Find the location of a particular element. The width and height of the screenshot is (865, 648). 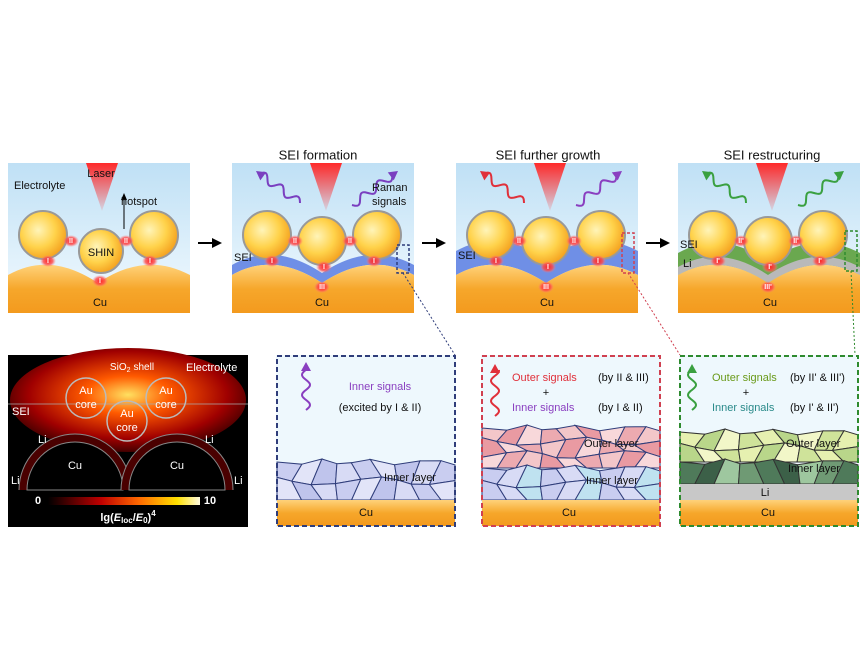

label: SHIN is located at coordinates (101, 253).